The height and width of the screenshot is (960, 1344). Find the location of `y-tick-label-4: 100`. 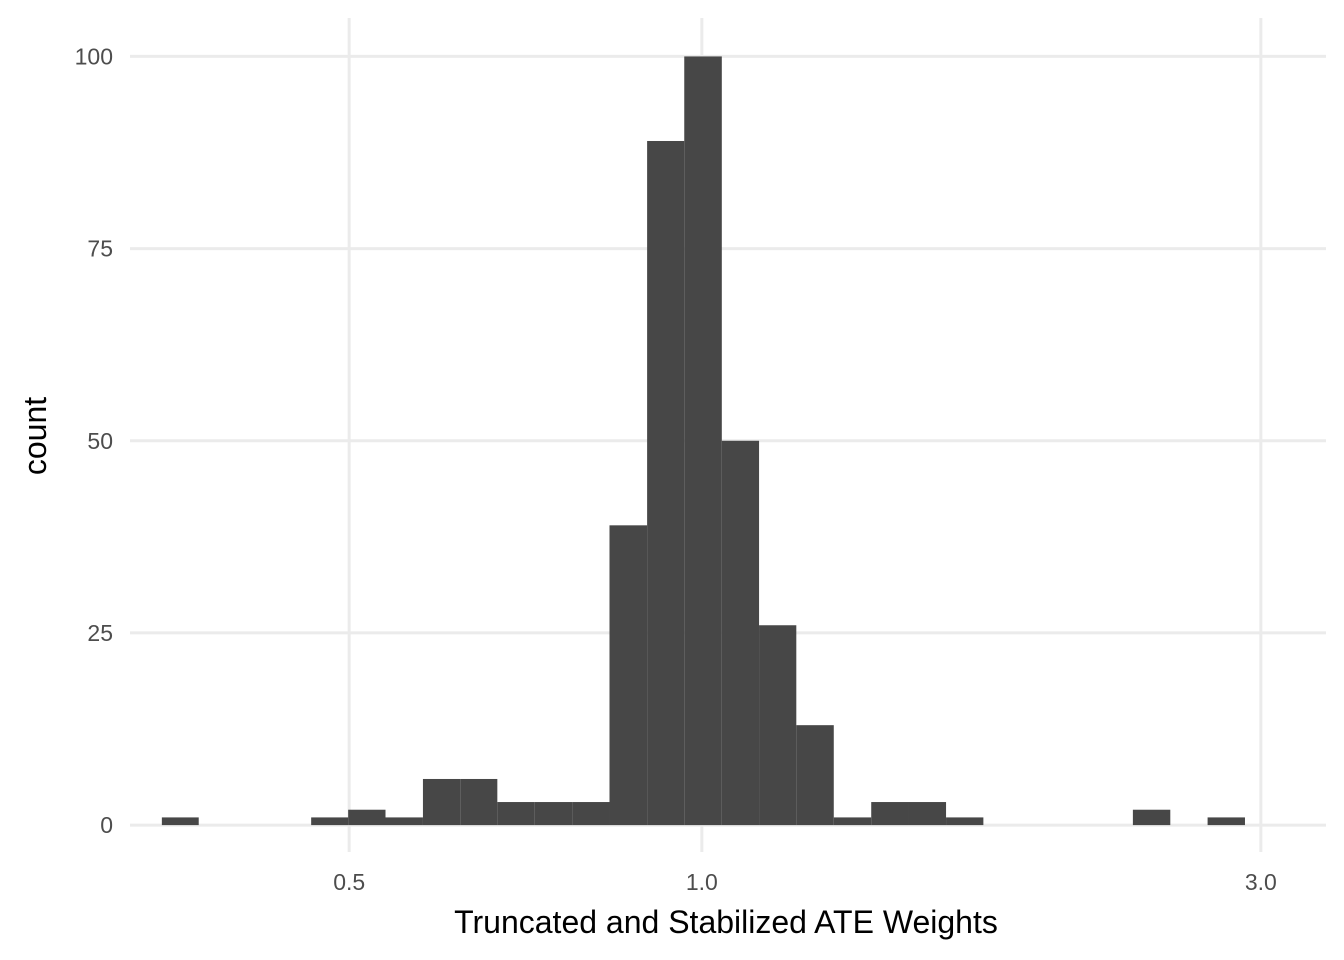

y-tick-label-4: 100 is located at coordinates (94, 56).